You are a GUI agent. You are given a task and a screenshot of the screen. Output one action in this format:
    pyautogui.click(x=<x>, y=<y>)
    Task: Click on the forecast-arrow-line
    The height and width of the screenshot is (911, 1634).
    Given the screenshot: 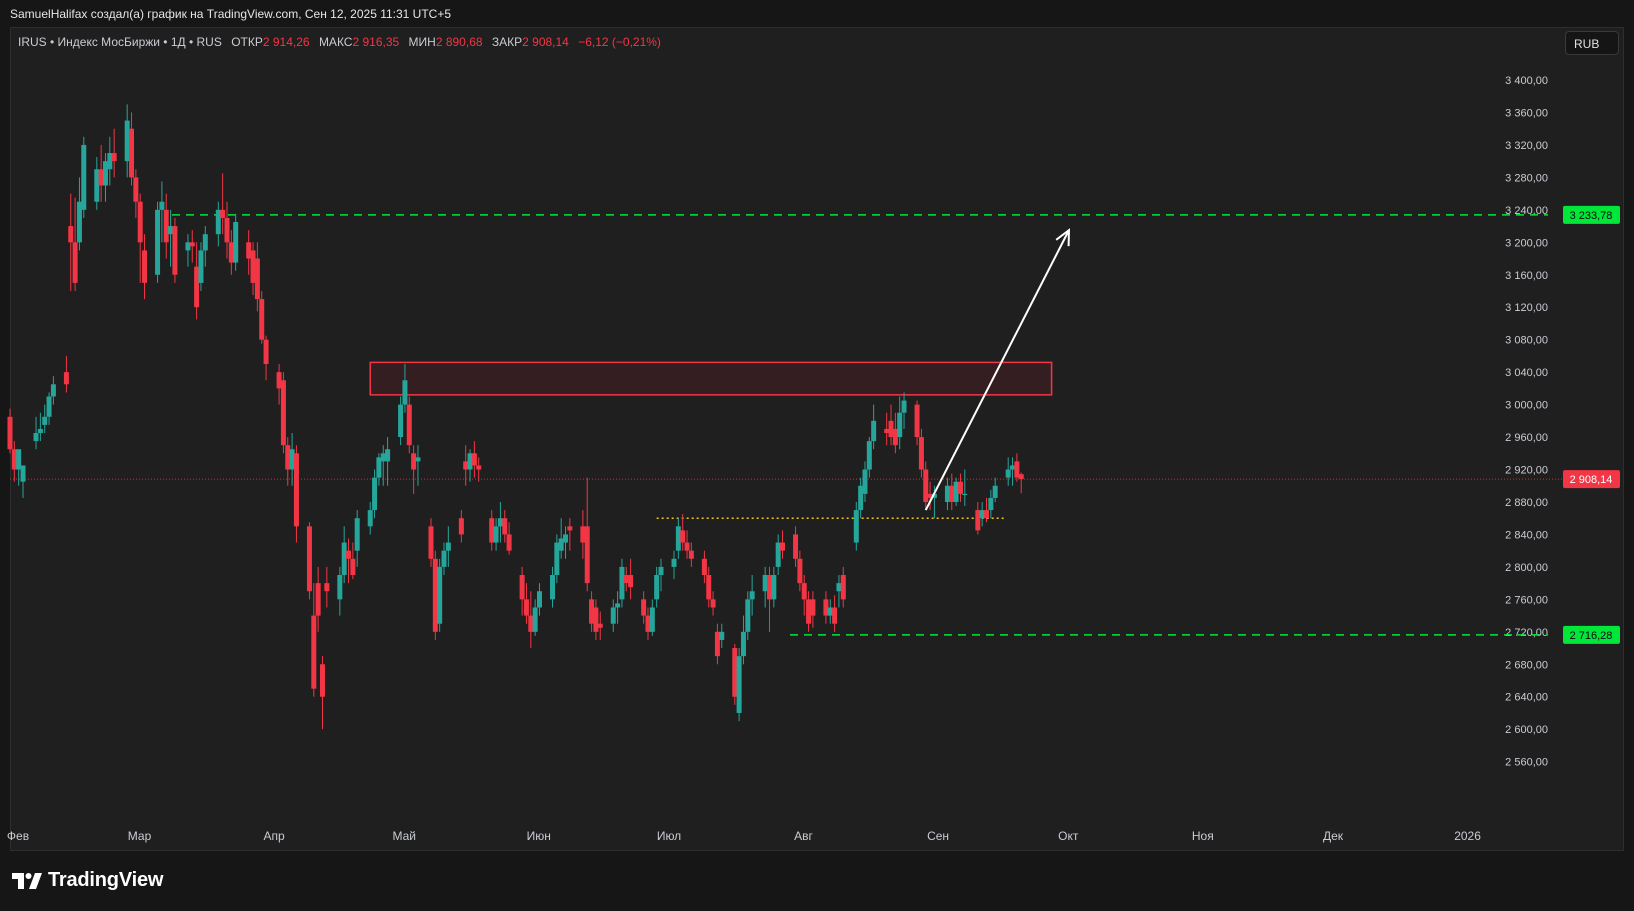 What is the action you would take?
    pyautogui.click(x=997, y=370)
    